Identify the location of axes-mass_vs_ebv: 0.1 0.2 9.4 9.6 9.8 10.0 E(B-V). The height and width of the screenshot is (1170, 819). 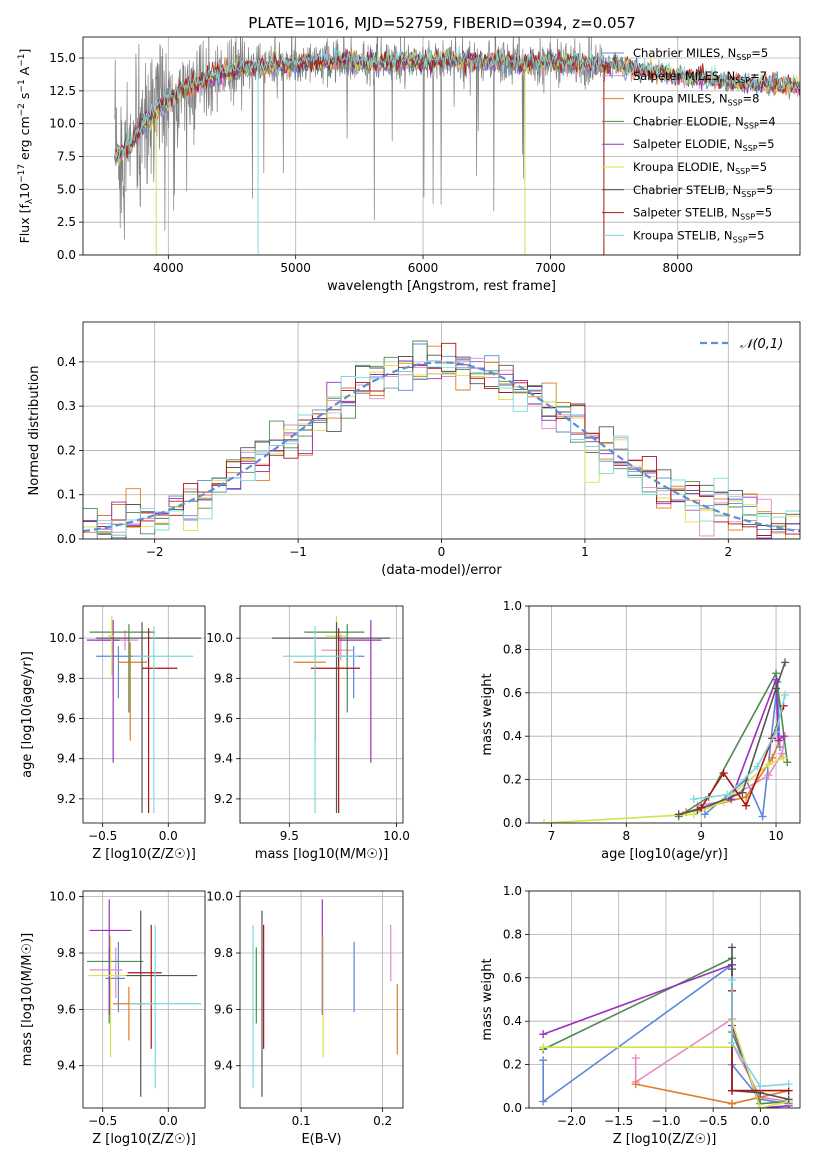
(305, 1018).